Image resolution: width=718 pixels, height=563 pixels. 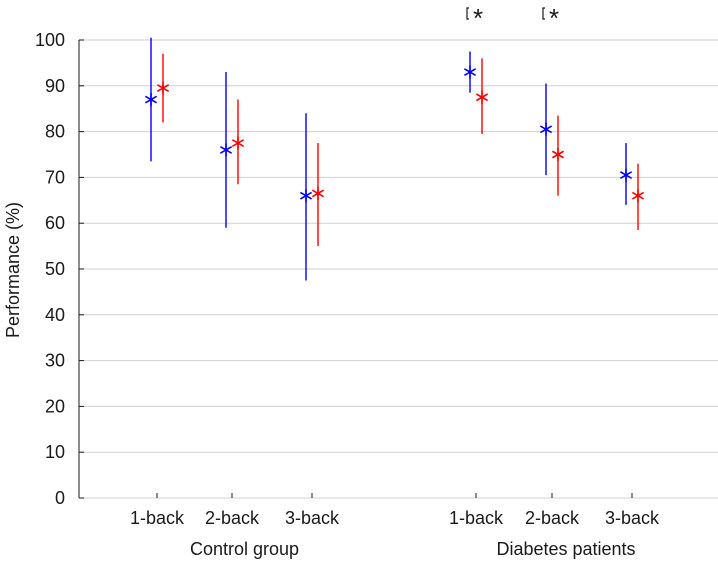 What do you see at coordinates (395, 510) in the screenshot?
I see `x-ticks: 1-back 2-back 3-back 1-back 2-back 3-back` at bounding box center [395, 510].